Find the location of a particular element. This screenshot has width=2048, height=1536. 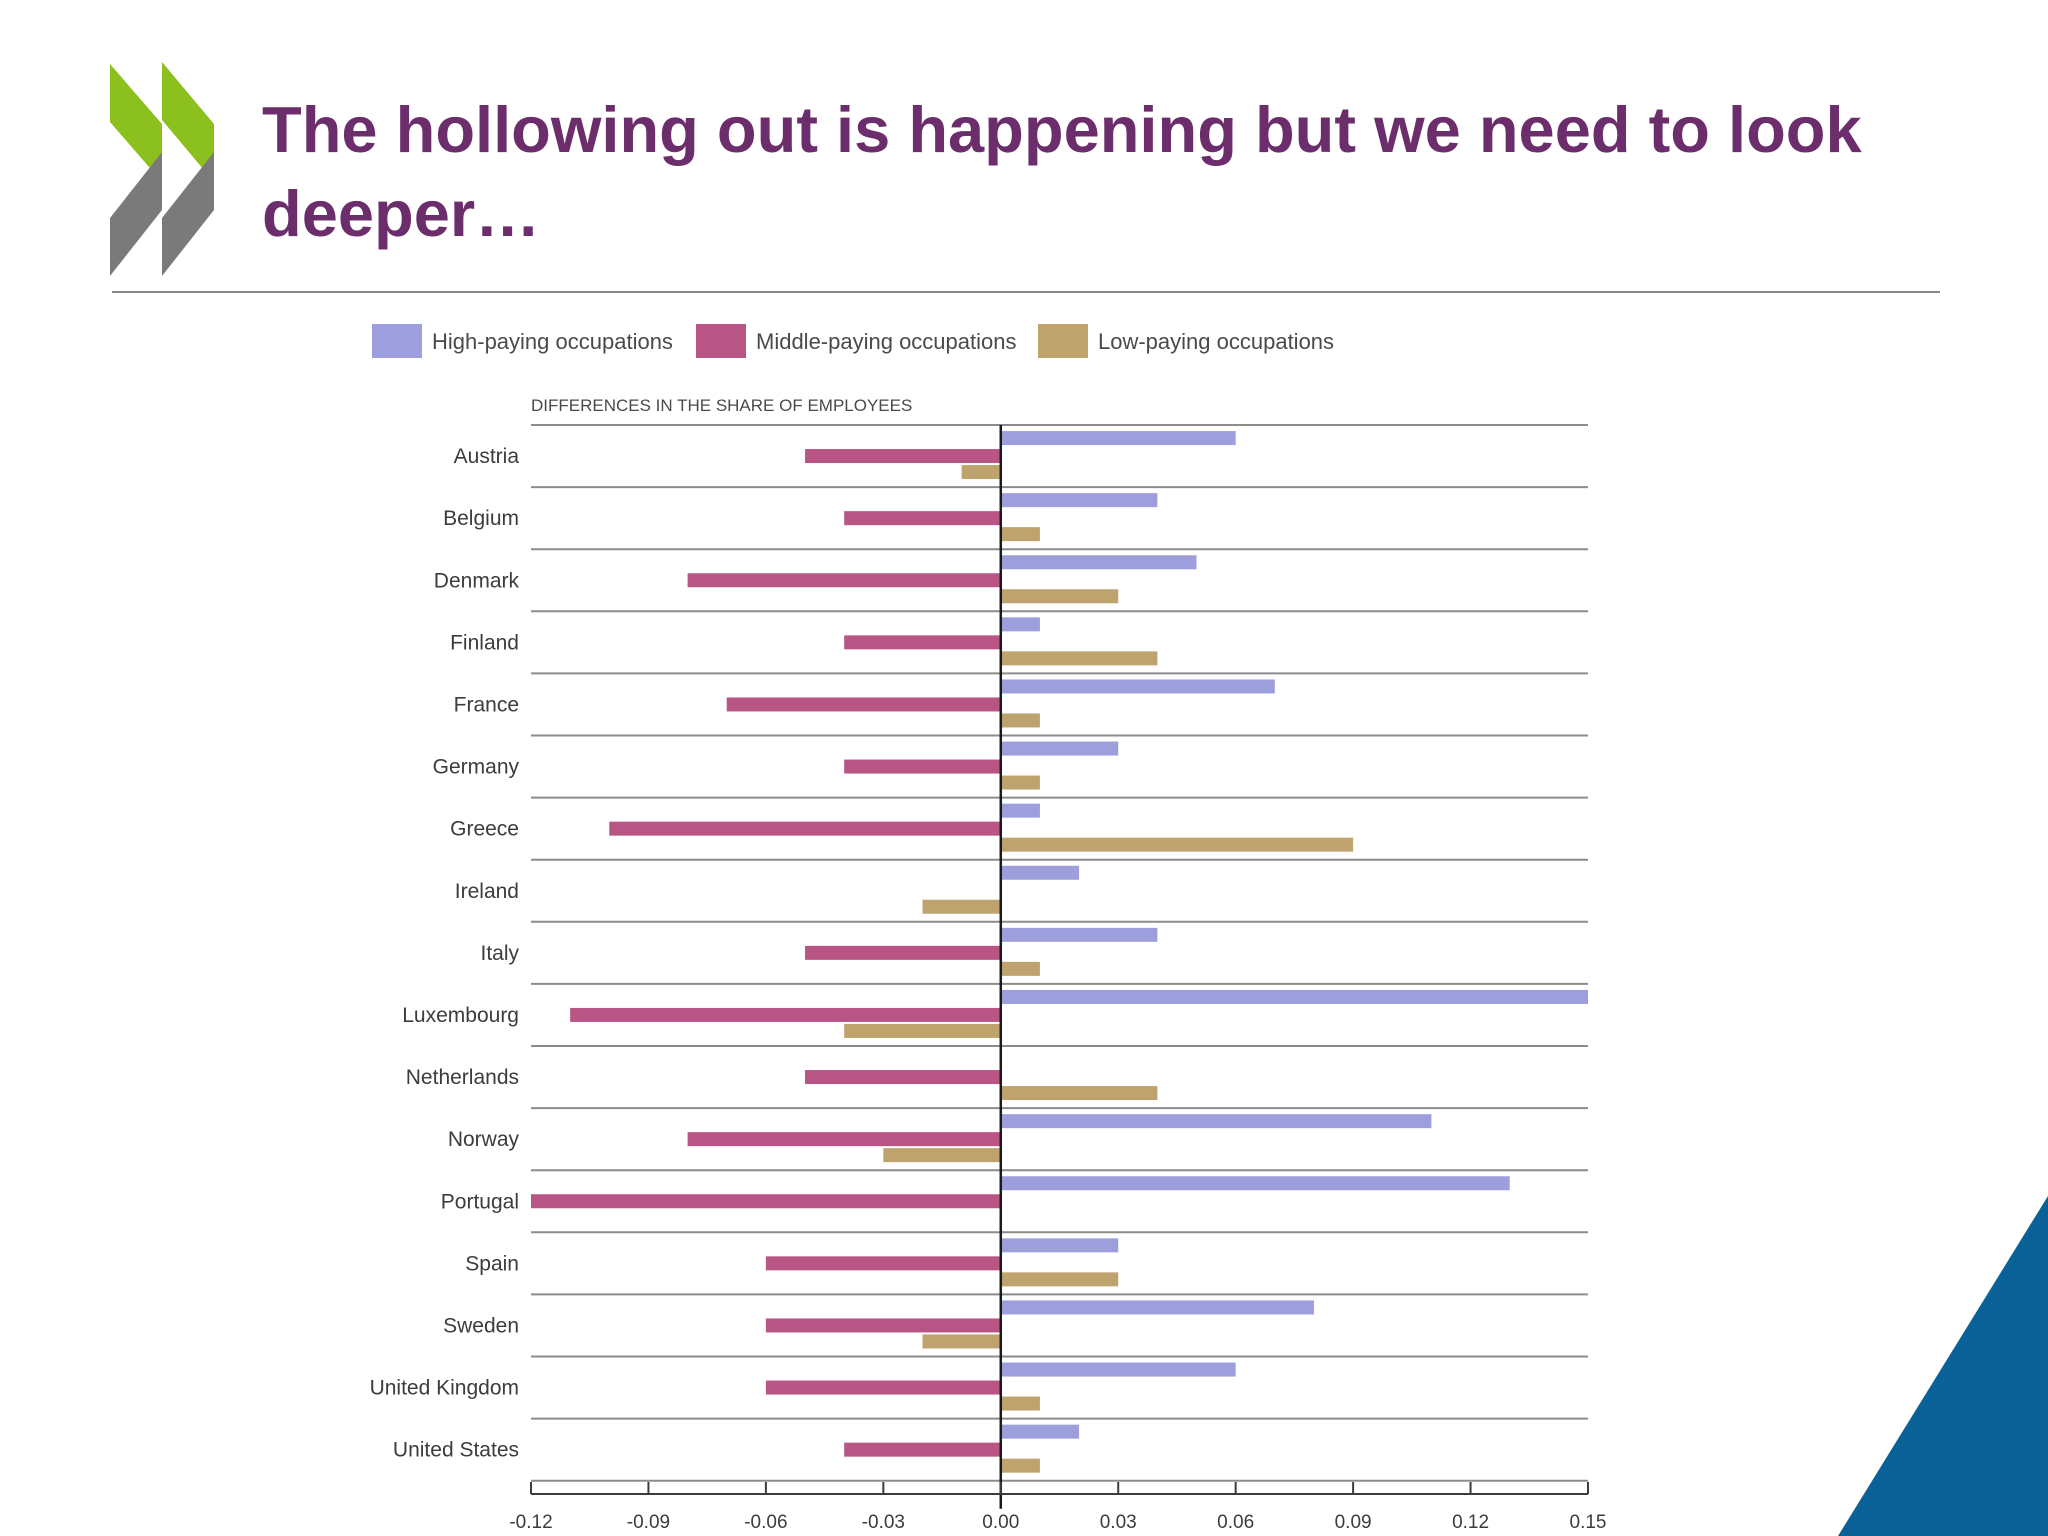

country-label: Portugal is located at coordinates (480, 1201).